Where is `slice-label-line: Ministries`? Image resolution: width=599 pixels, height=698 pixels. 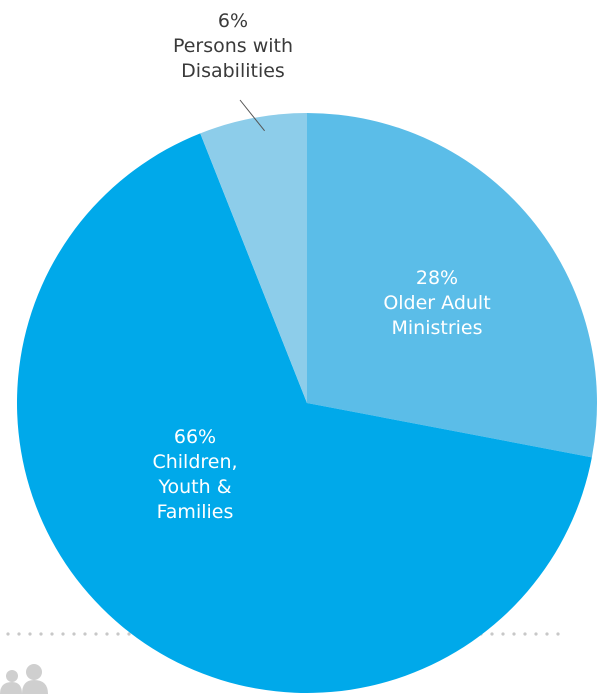 slice-label-line: Ministries is located at coordinates (436, 328).